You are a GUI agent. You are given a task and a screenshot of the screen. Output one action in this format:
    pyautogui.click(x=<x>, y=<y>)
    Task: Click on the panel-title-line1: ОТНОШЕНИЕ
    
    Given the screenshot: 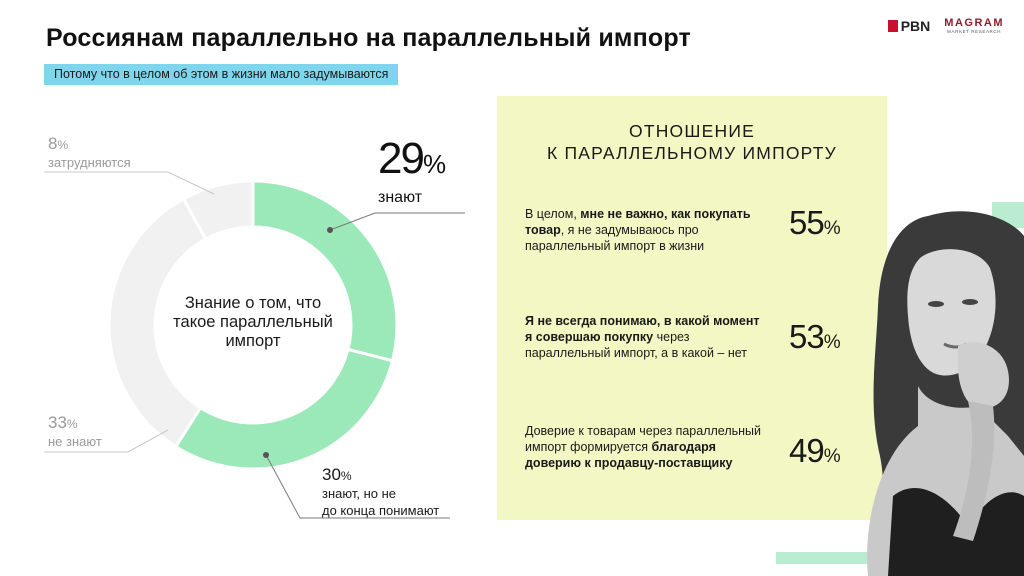 What is the action you would take?
    pyautogui.click(x=692, y=131)
    